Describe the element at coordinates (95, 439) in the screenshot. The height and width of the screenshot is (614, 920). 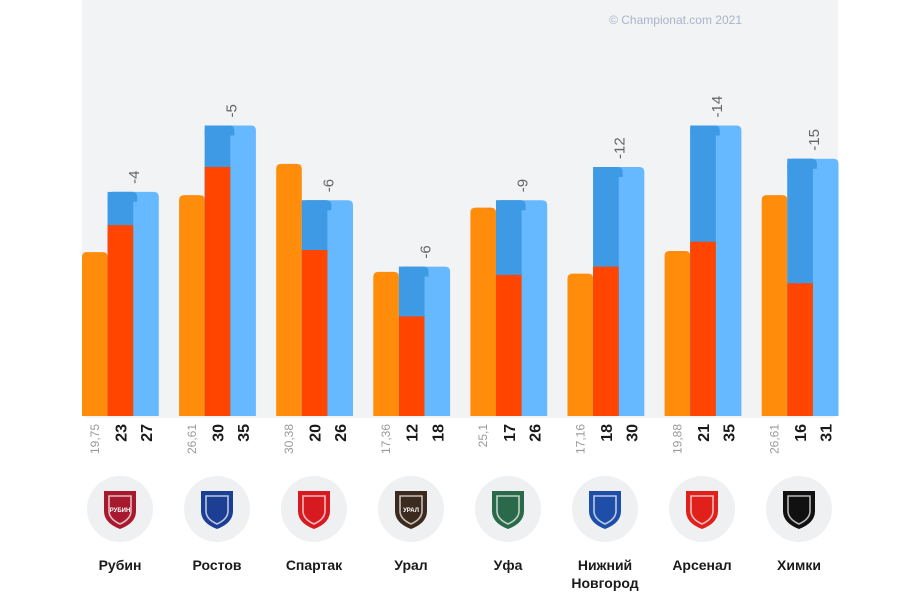
I see `value-label: 19,75` at that location.